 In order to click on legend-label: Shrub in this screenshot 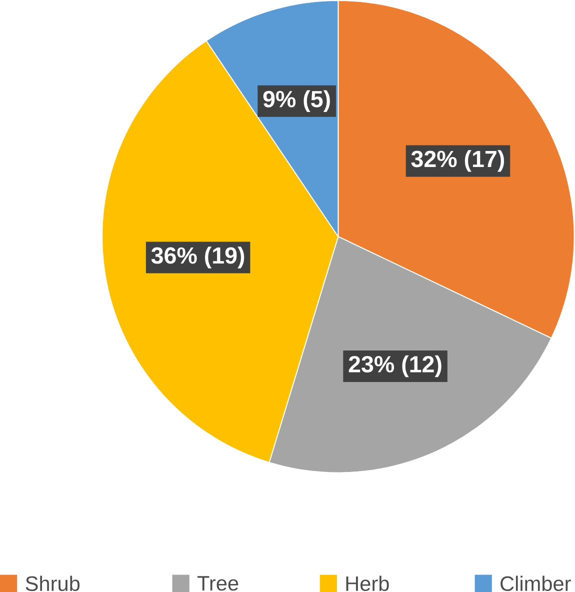, I will do `click(53, 584)`.